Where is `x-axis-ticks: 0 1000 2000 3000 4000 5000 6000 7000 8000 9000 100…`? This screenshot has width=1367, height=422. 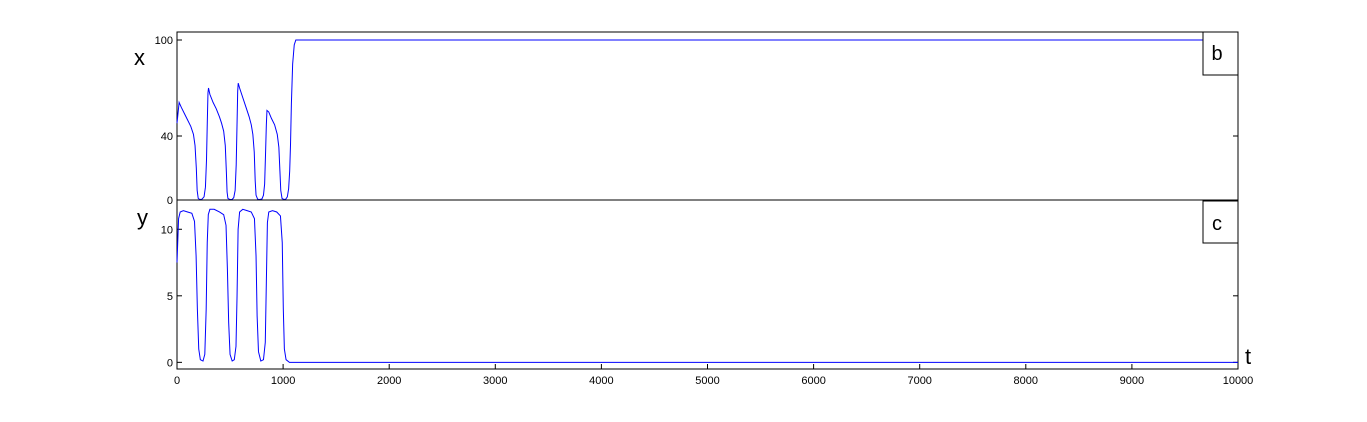
x-axis-ticks: 0 1000 2000 3000 4000 5000 6000 7000 8000 9000 100… is located at coordinates (713, 375).